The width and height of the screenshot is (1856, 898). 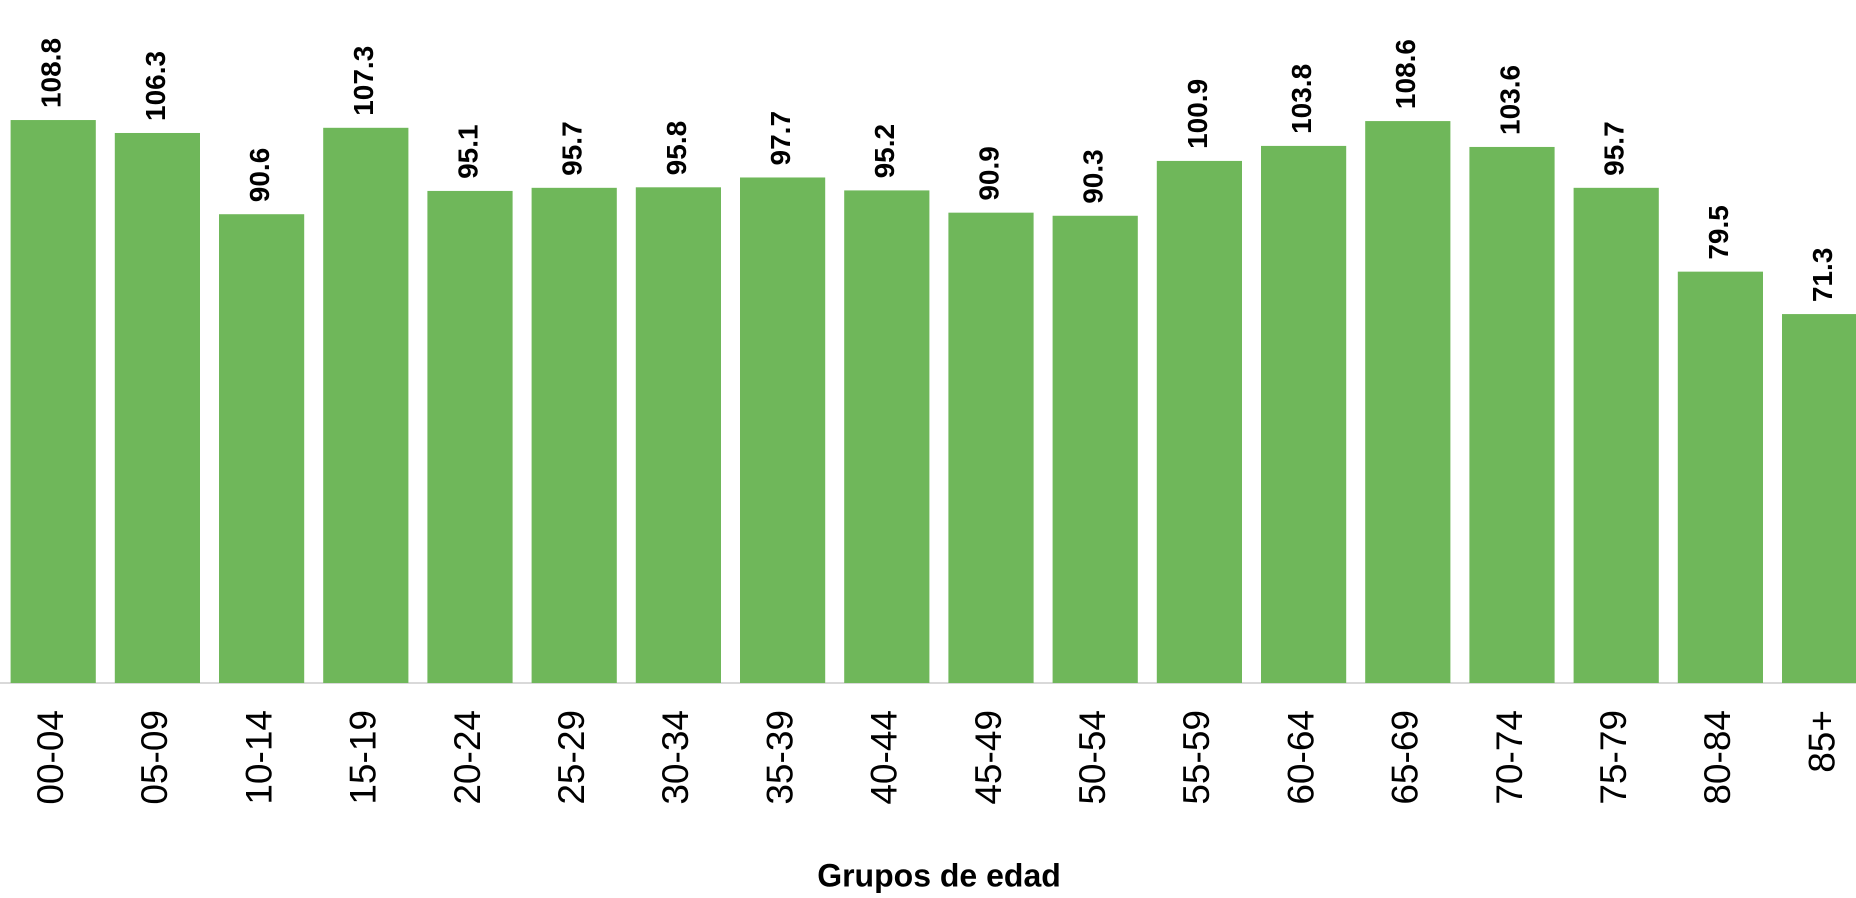 What do you see at coordinates (363, 81) in the screenshot?
I see `value-label: 107.3` at bounding box center [363, 81].